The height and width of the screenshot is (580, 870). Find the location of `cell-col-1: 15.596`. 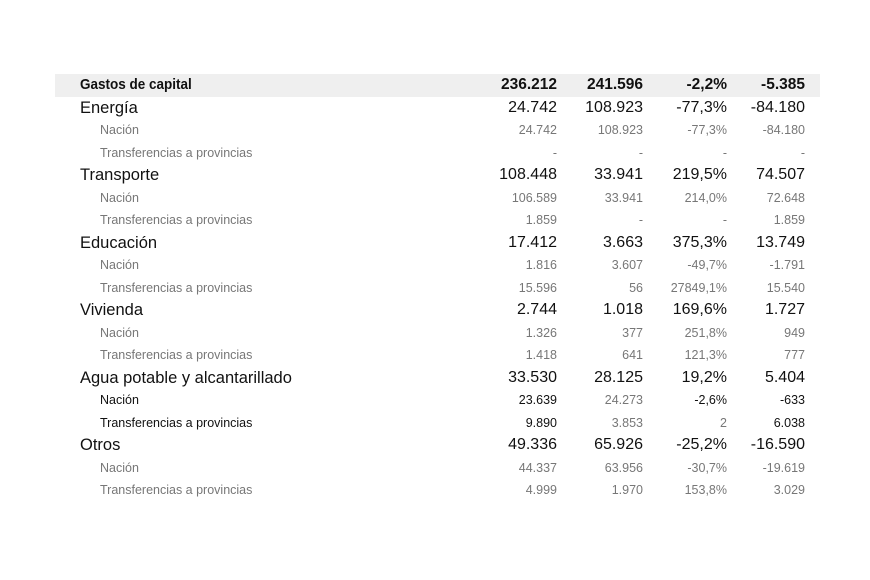

cell-col-1: 15.596 is located at coordinates (537, 287).